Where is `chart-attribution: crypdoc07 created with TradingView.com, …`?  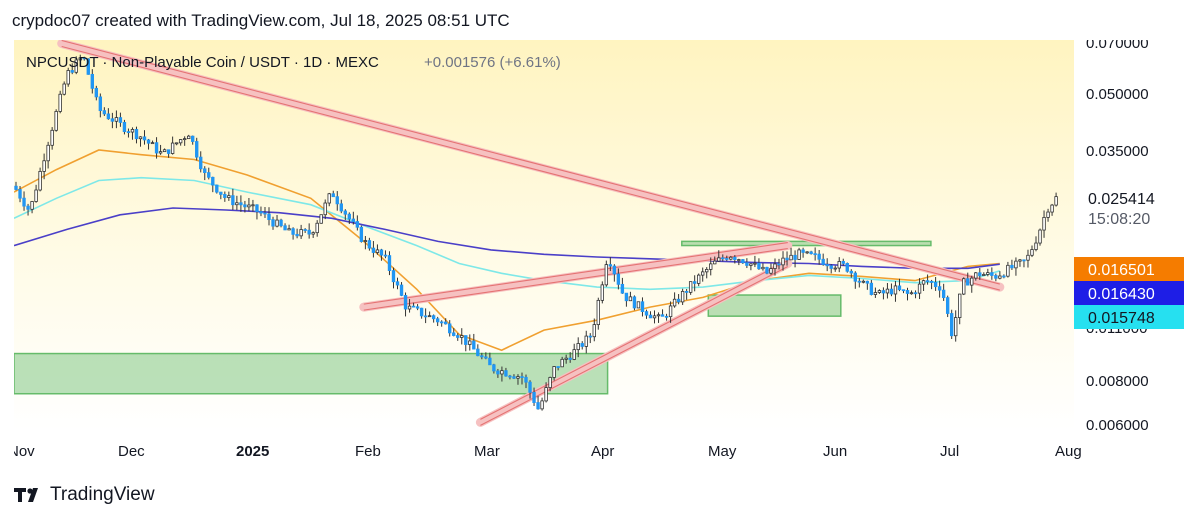 chart-attribution: crypdoc07 created with TradingView.com, … is located at coordinates (261, 20).